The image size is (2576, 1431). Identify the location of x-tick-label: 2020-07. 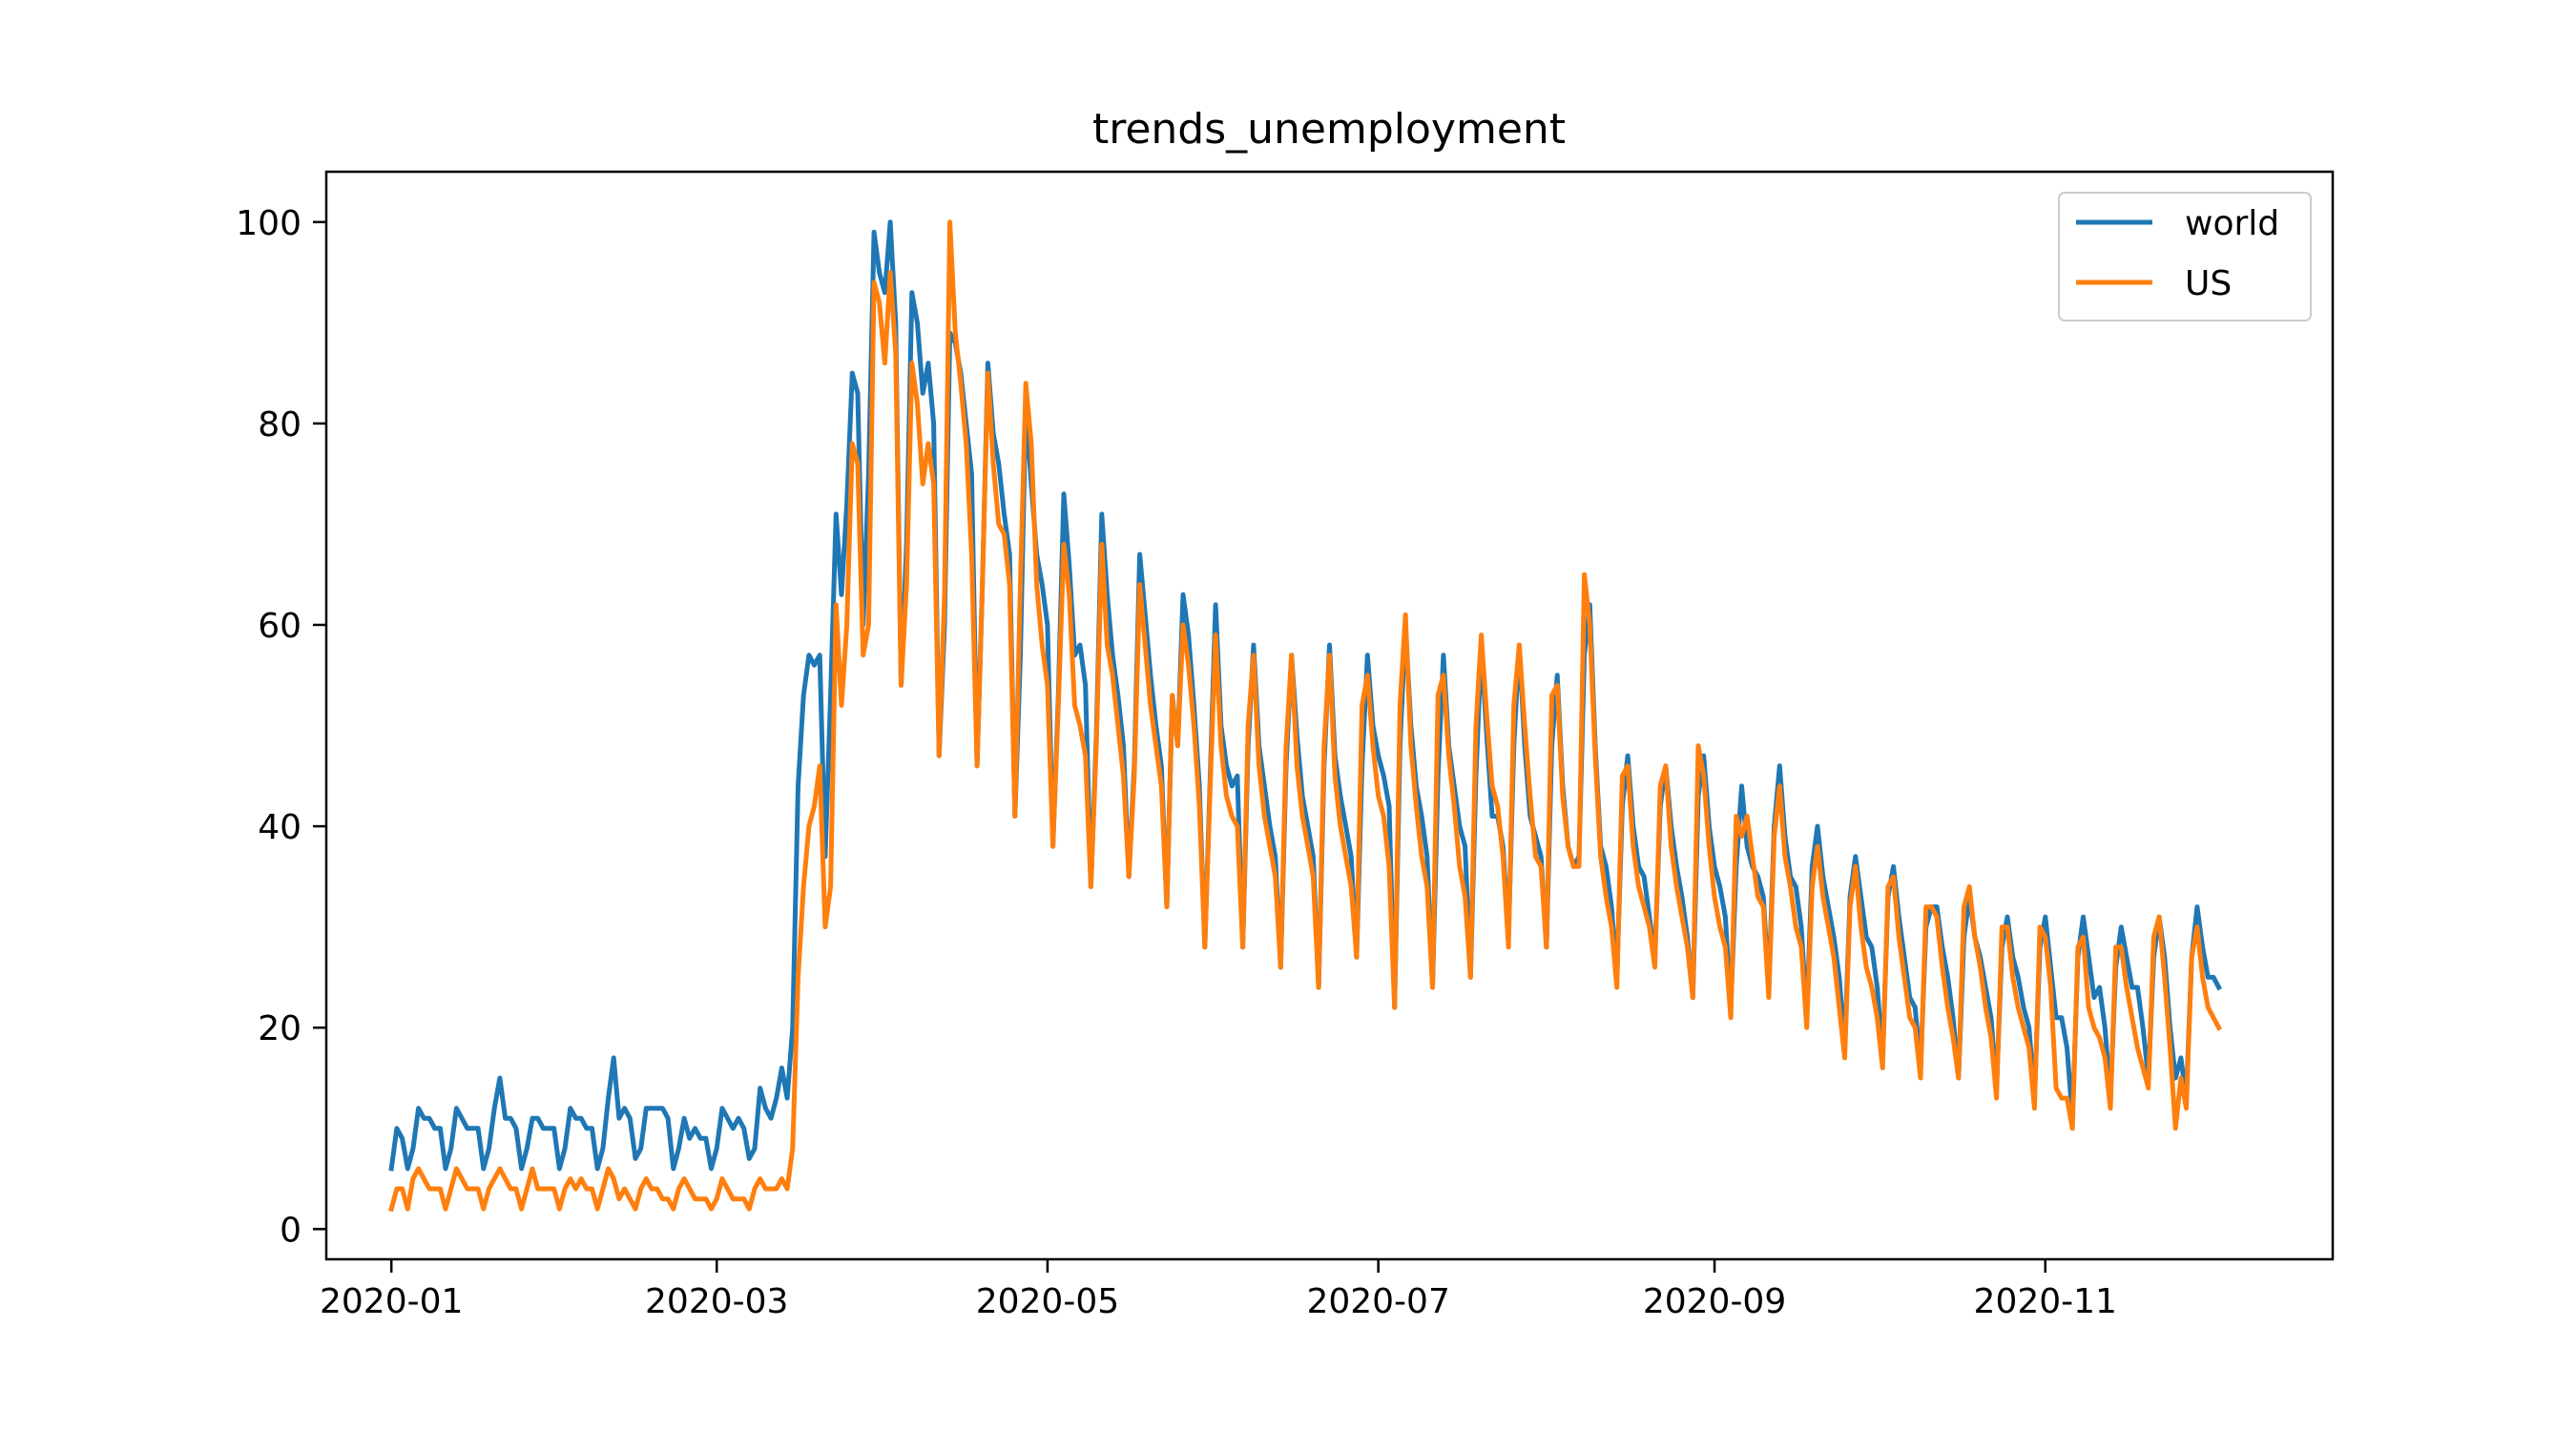
(1377, 1301).